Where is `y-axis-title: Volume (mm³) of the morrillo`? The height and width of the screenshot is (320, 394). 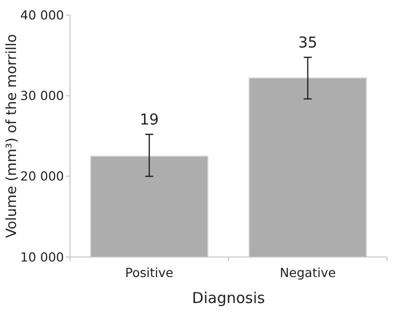
y-axis-title: Volume (mm³) of the morrillo is located at coordinates (12, 136).